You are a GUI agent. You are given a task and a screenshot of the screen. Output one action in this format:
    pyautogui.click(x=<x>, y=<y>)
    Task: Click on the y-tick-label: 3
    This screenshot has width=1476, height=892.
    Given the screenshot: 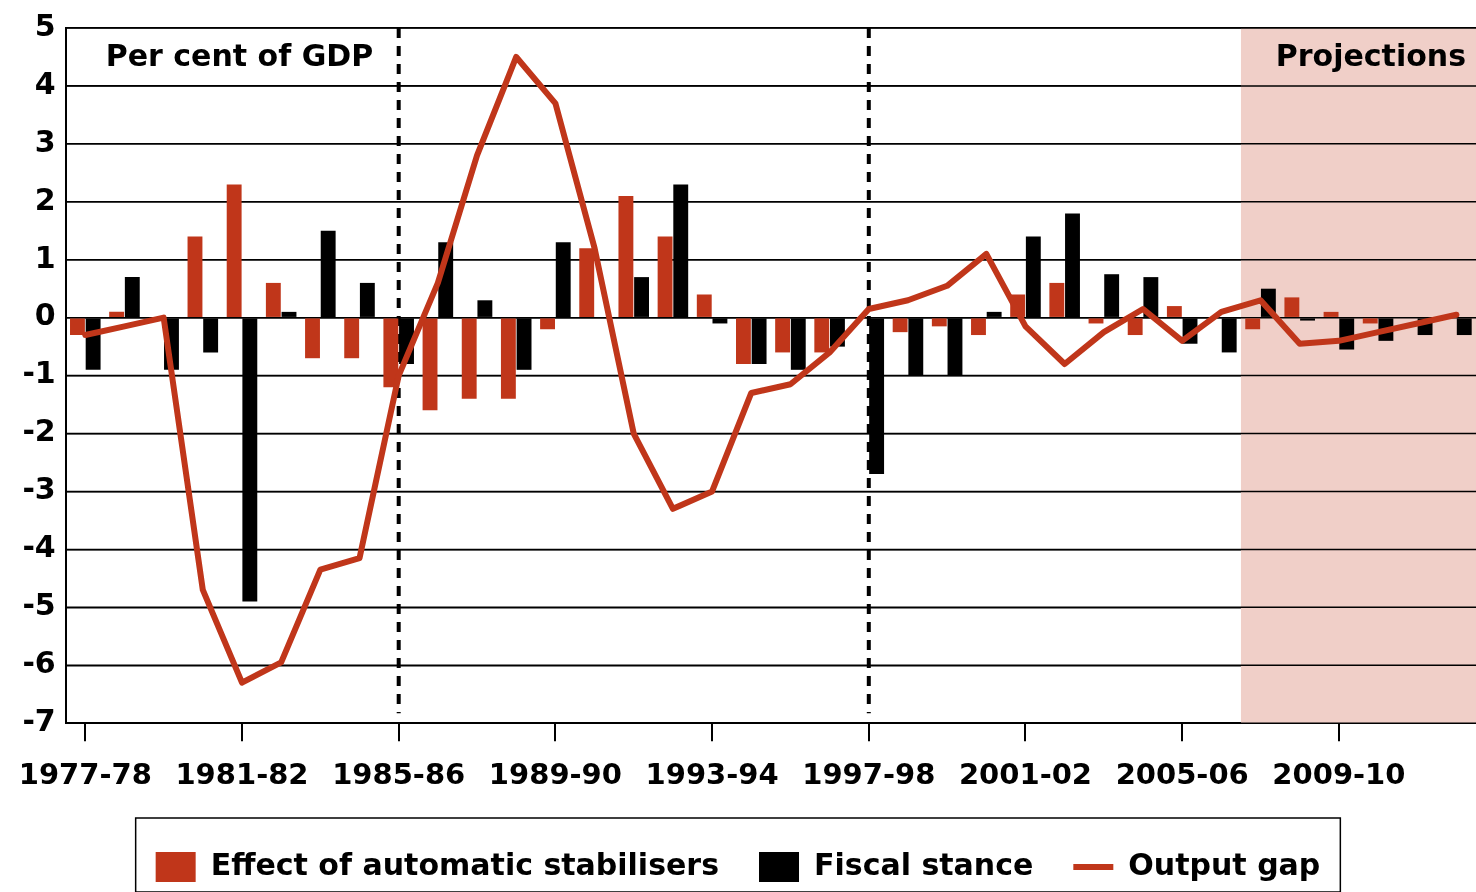 What is the action you would take?
    pyautogui.click(x=45, y=141)
    